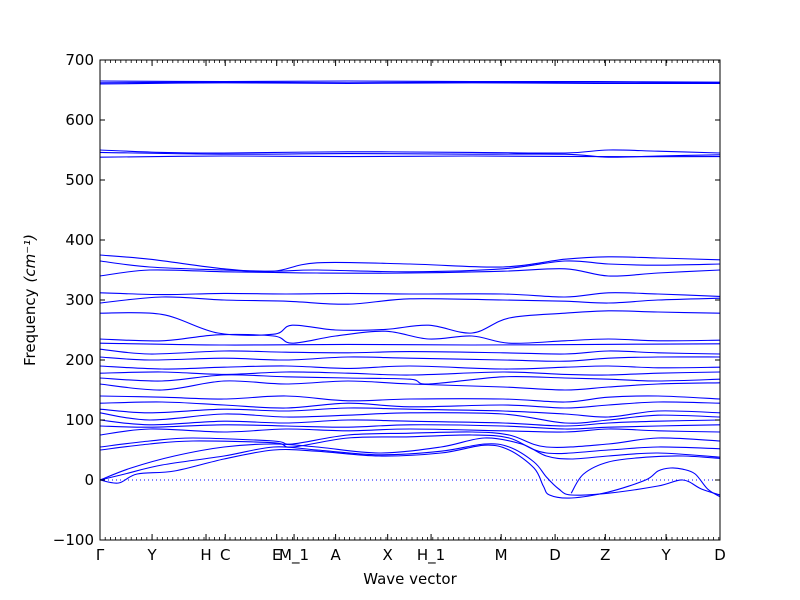  Describe the element at coordinates (100, 555) in the screenshot. I see `x-tick-label: Γ` at that location.